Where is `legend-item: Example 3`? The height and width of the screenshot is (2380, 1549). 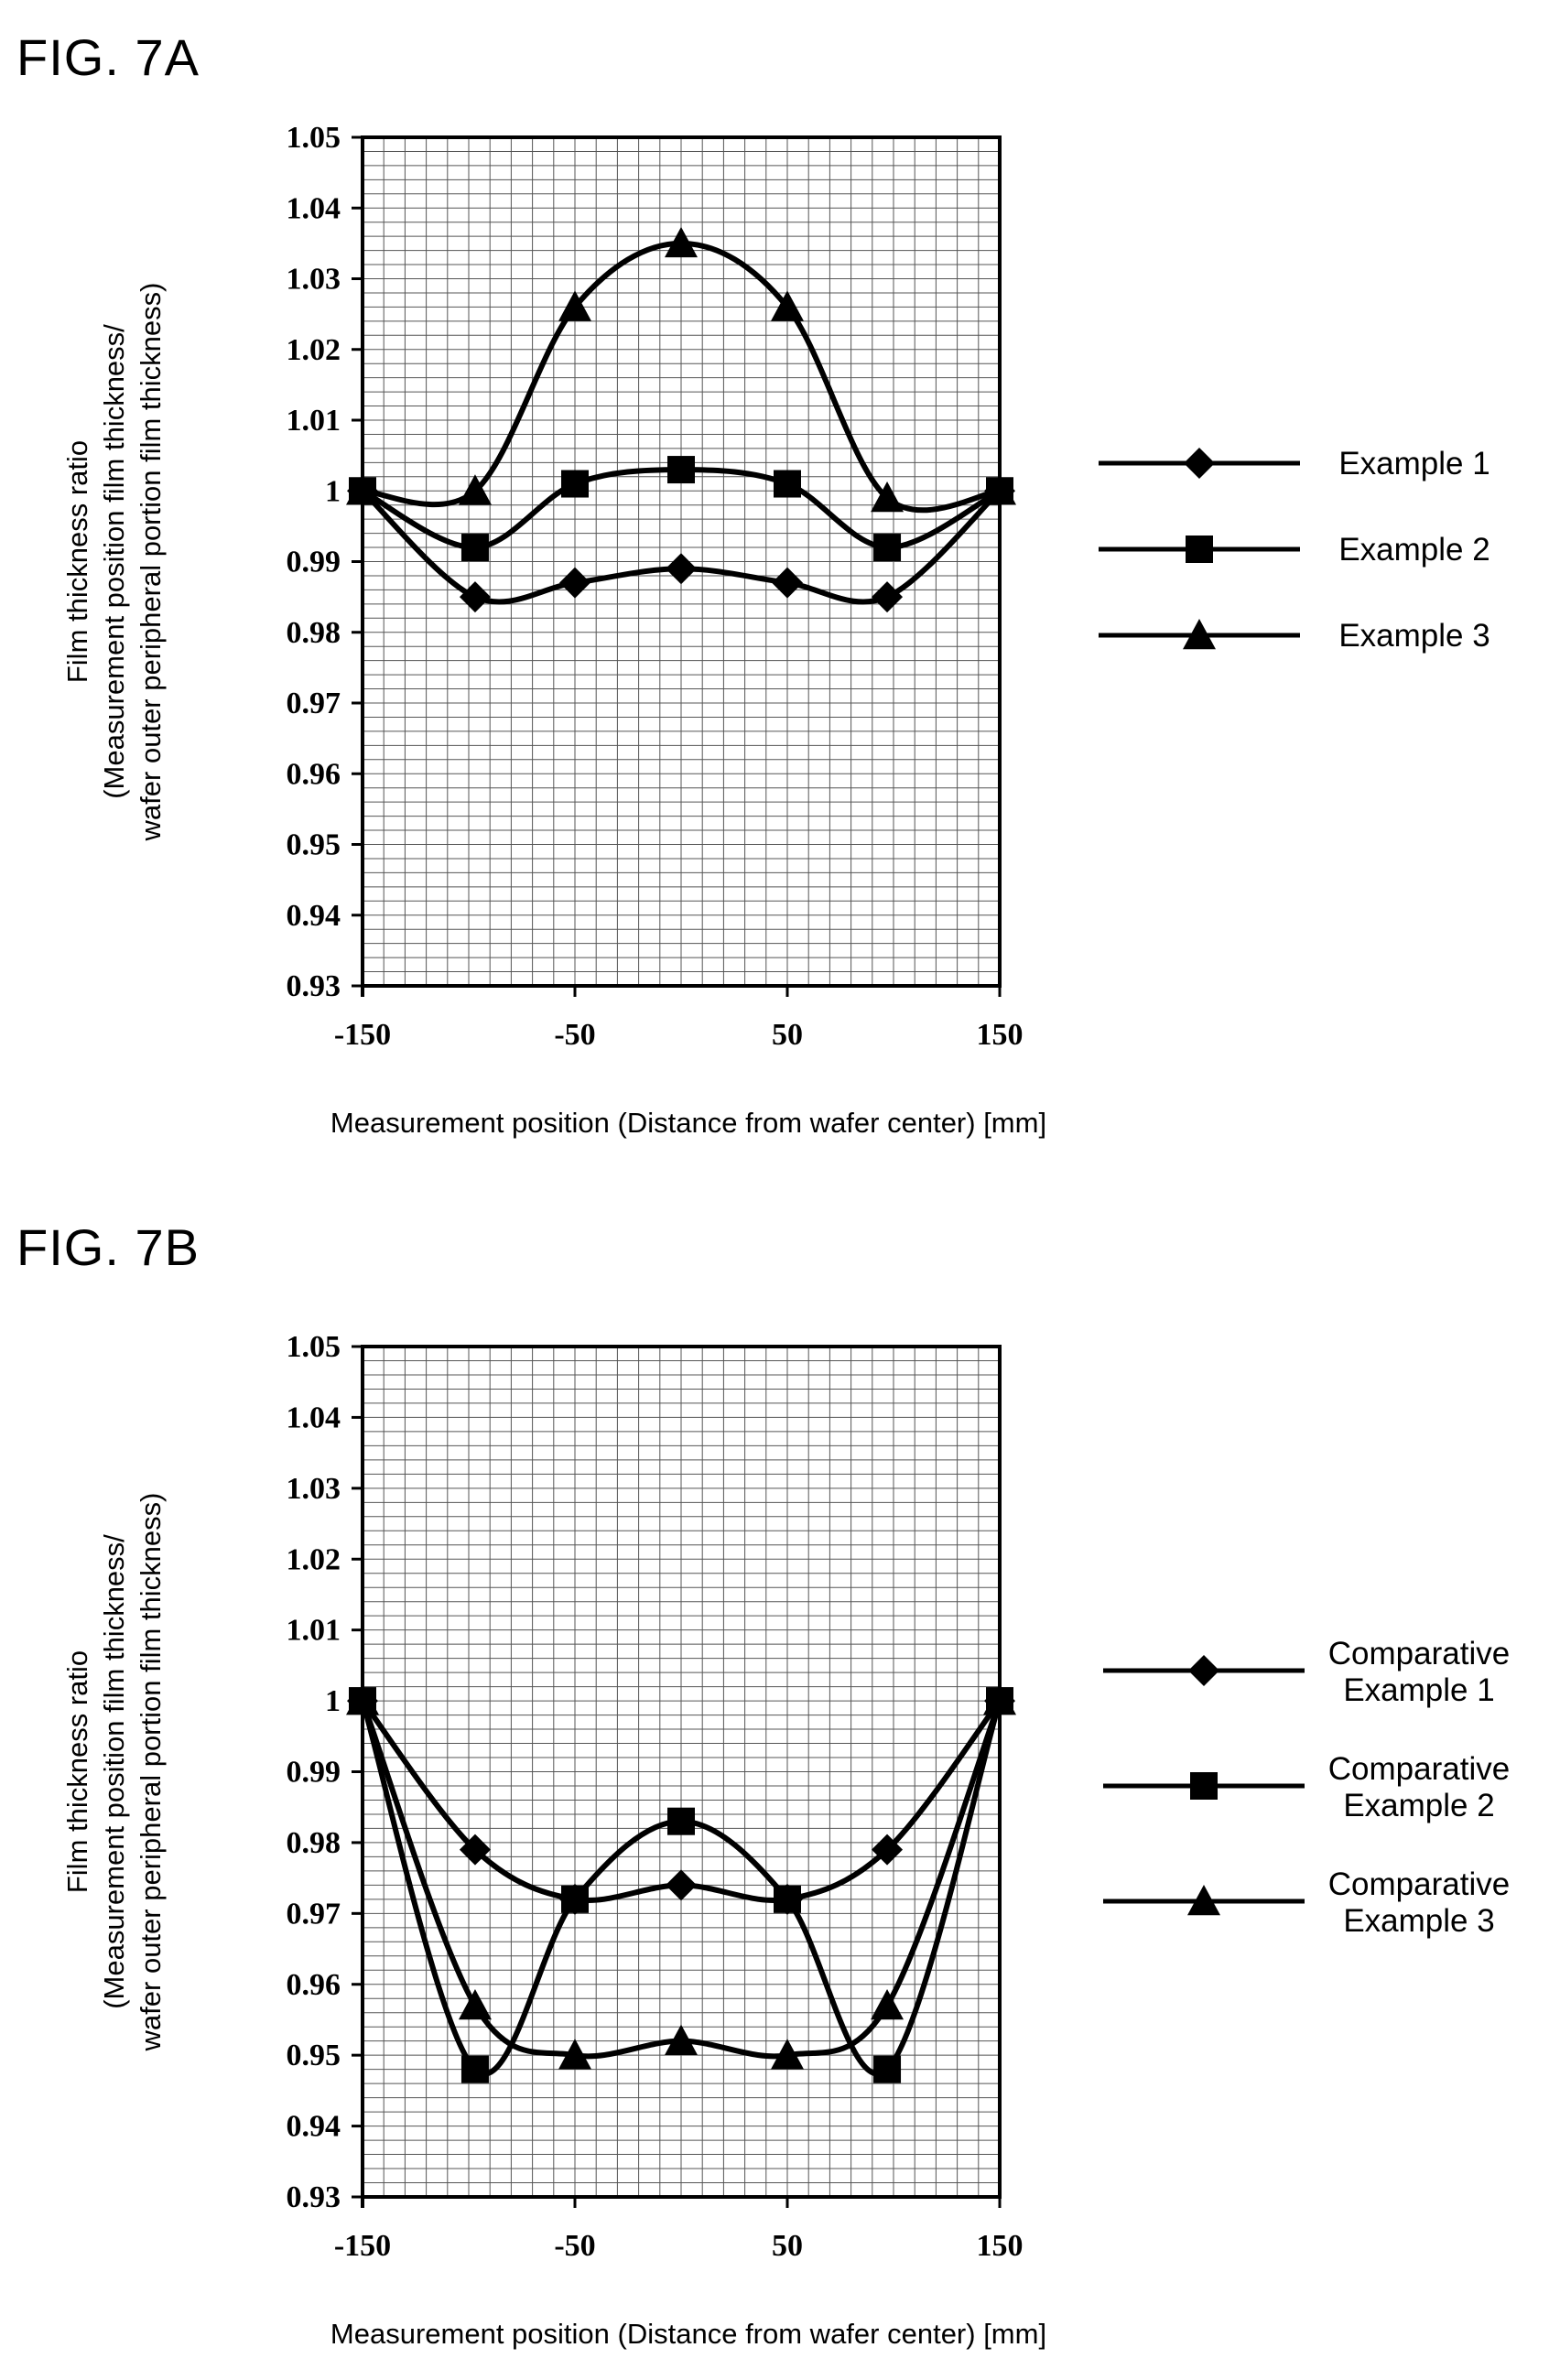 legend-item: Example 3 is located at coordinates (1294, 636).